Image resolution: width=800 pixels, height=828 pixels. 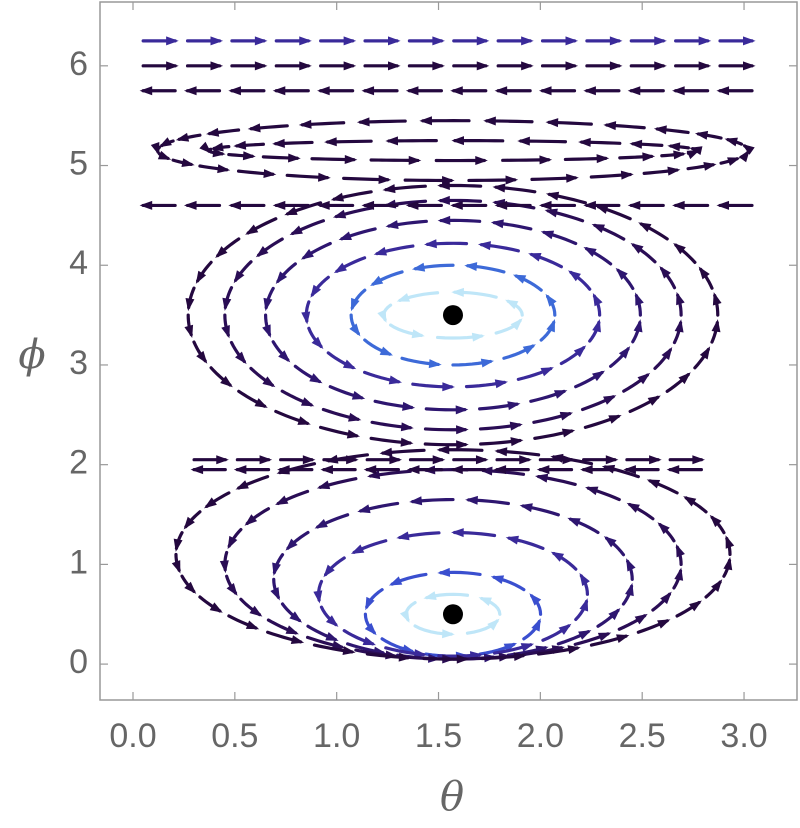 What do you see at coordinates (446, 205) in the screenshot?
I see `stream-line` at bounding box center [446, 205].